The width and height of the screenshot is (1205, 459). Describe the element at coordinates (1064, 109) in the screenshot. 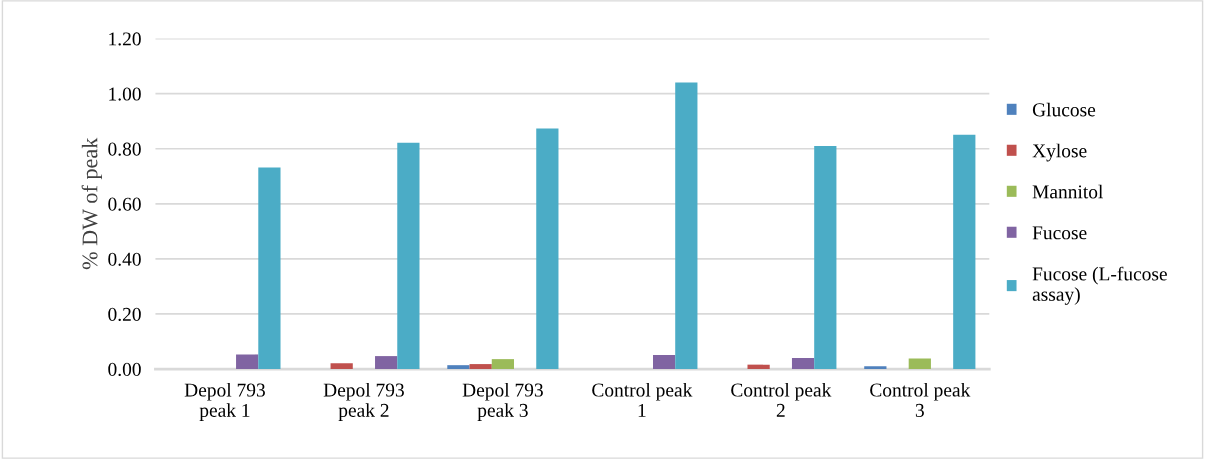

I see `legend-label: Glucose` at that location.